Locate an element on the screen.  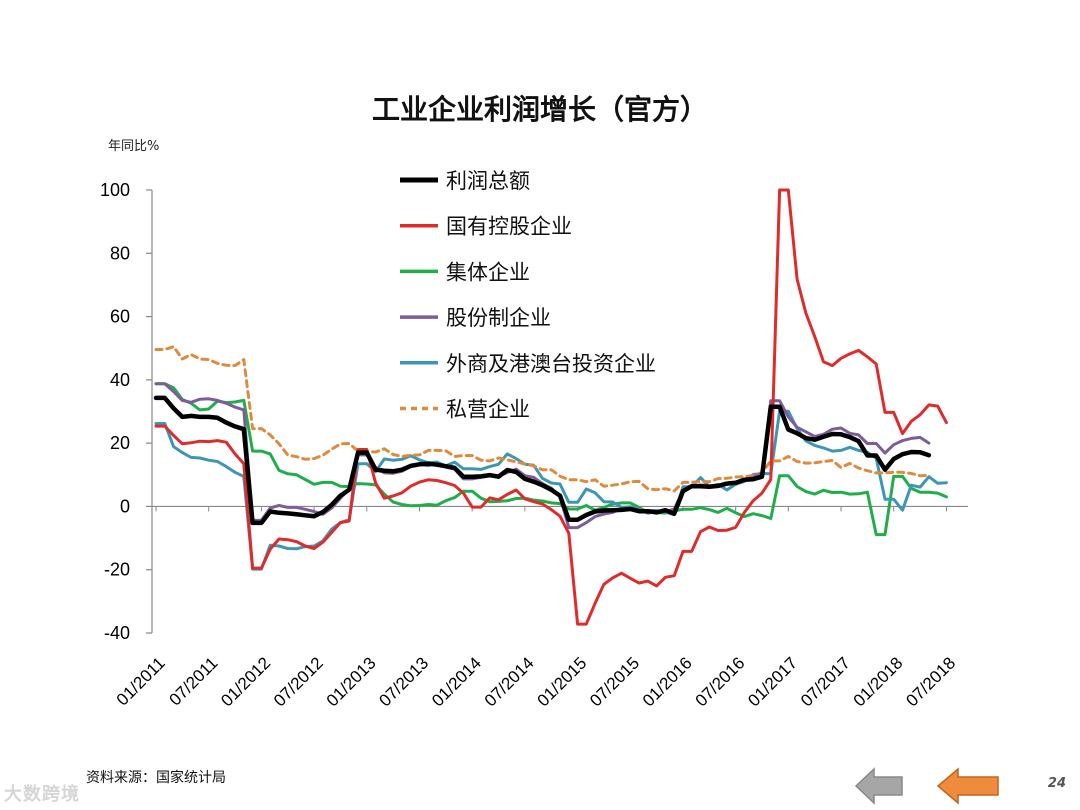
x-tick-label: 01/2018 is located at coordinates (878, 681).